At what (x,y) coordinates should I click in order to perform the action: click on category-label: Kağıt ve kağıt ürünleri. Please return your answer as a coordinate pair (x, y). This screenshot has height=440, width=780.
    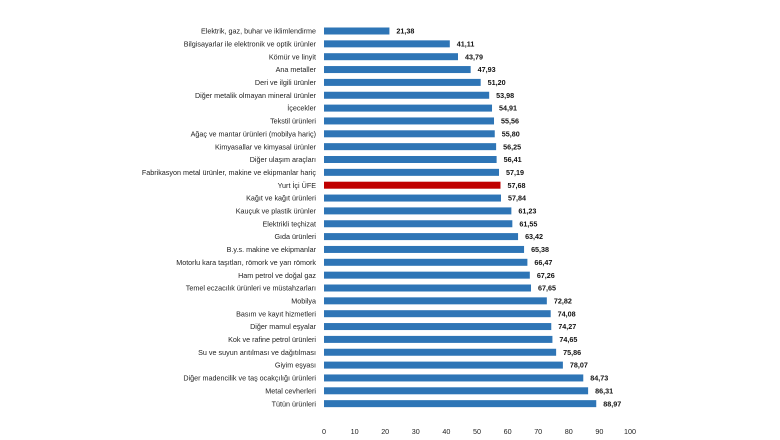
    Looking at the image, I should click on (281, 198).